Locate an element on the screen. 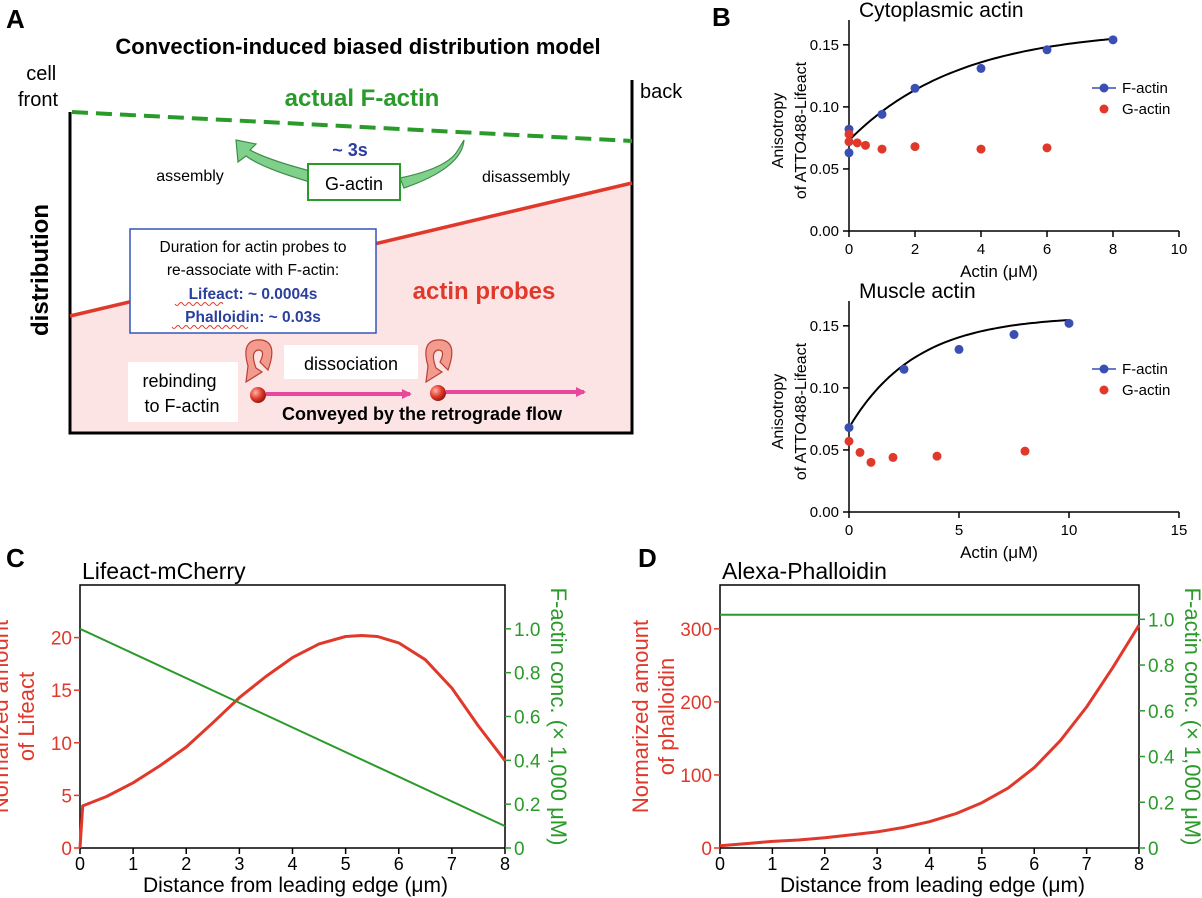  rebinding-box is located at coordinates (183, 392).